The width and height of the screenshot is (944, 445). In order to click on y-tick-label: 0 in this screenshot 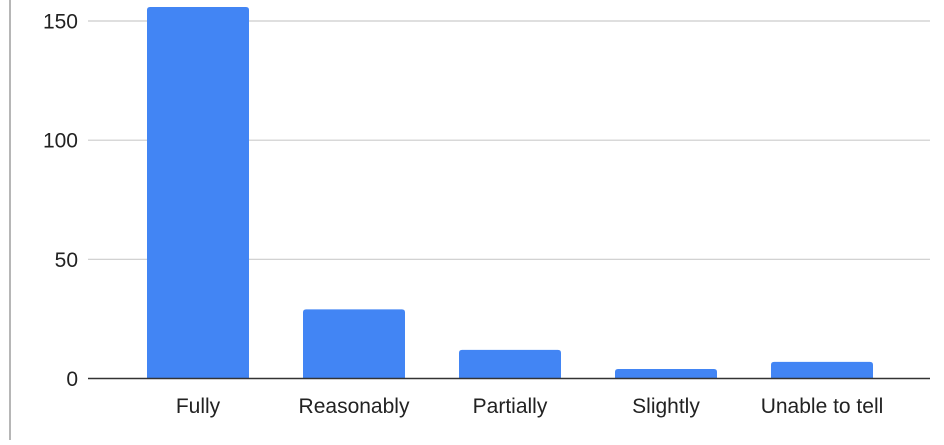, I will do `click(72, 379)`.